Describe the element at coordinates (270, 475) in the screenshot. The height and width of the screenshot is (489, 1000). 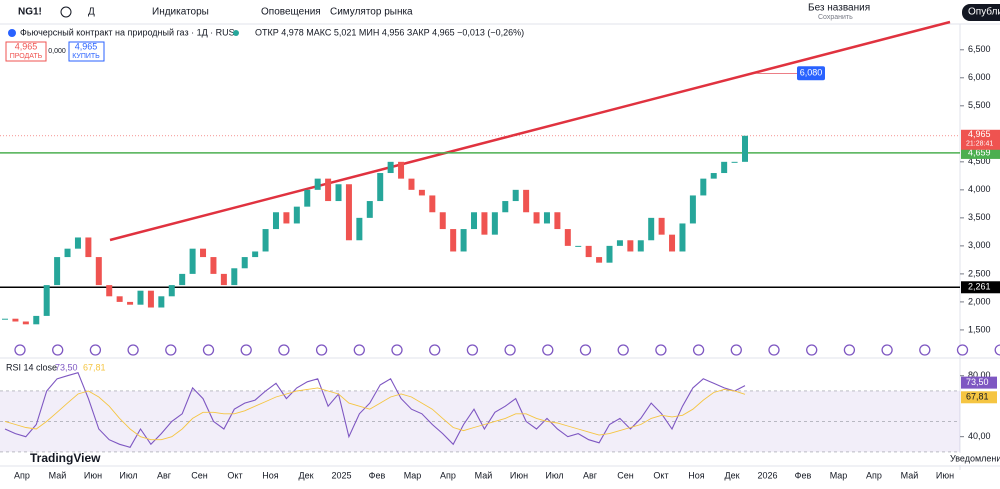
I see `x-tick-label: Ноя` at that location.